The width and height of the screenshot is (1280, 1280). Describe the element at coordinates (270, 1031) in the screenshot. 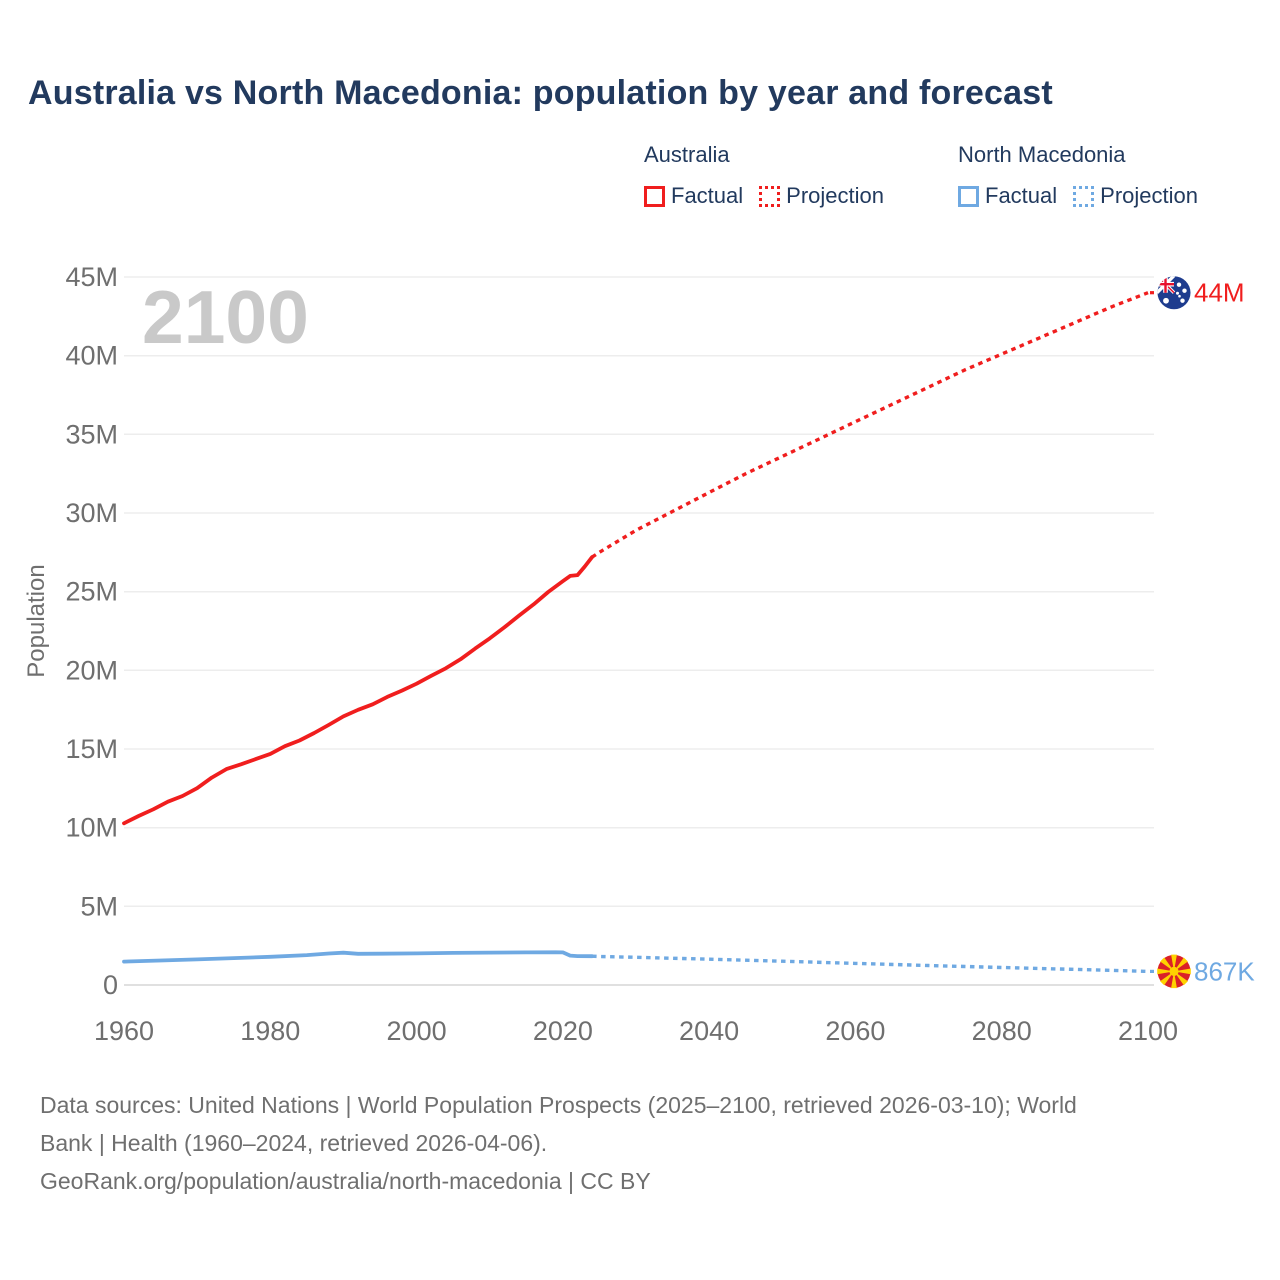

I see `x-tick-label: 1980` at that location.